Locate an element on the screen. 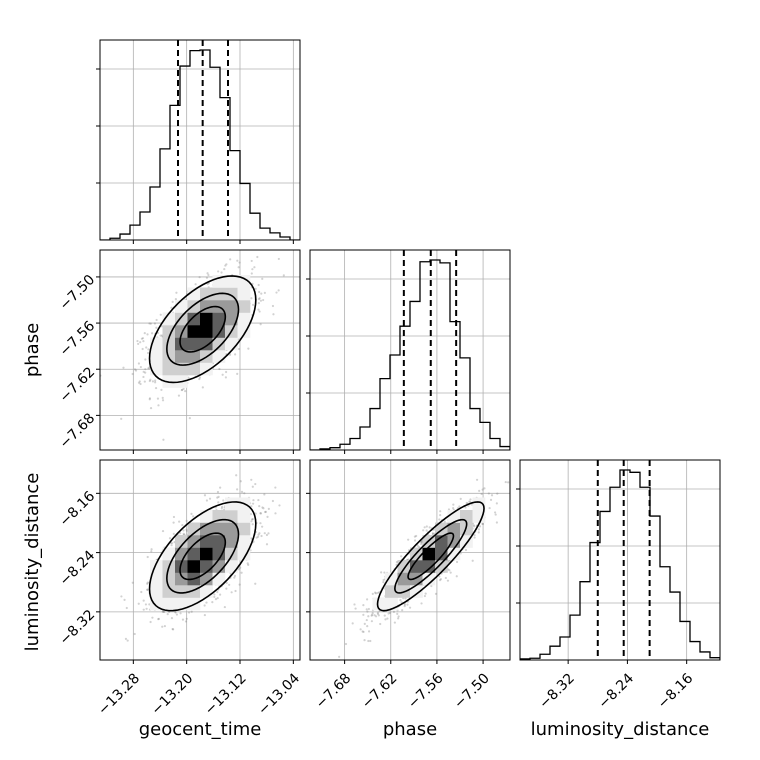 The height and width of the screenshot is (760, 760). panel-phase-vs-phase is located at coordinates (408, 351).